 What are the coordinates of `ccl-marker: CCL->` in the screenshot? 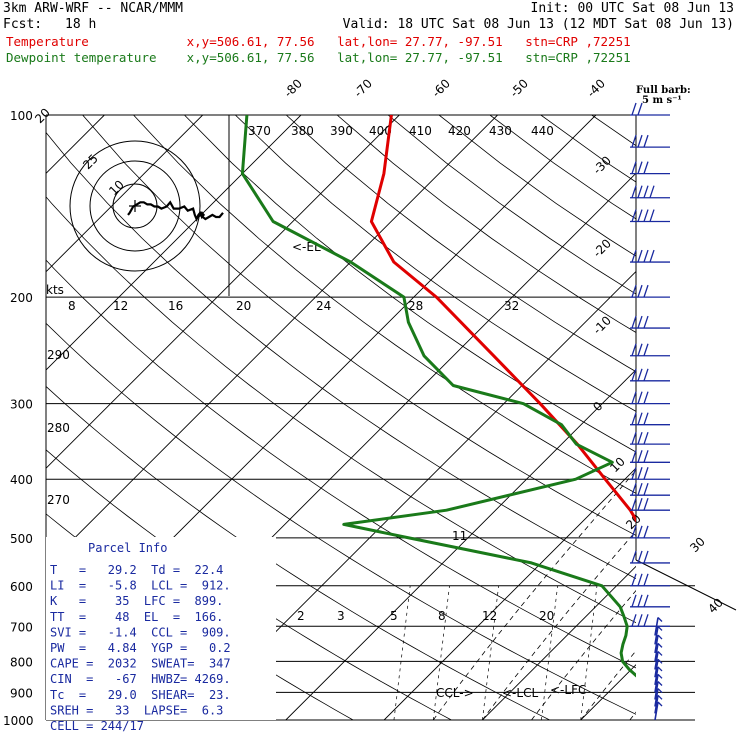 It's located at (455, 693).